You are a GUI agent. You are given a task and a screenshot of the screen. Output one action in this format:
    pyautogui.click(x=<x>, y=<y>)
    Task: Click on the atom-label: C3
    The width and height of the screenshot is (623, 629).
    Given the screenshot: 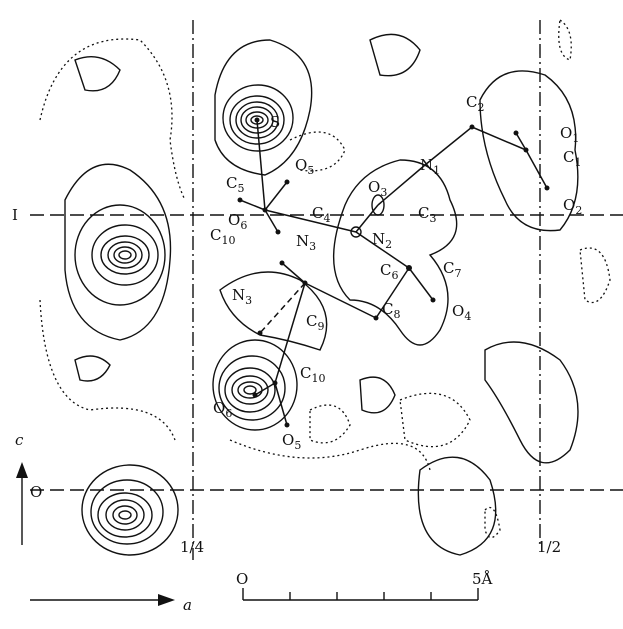 What is the action you would take?
    pyautogui.click(x=427, y=214)
    